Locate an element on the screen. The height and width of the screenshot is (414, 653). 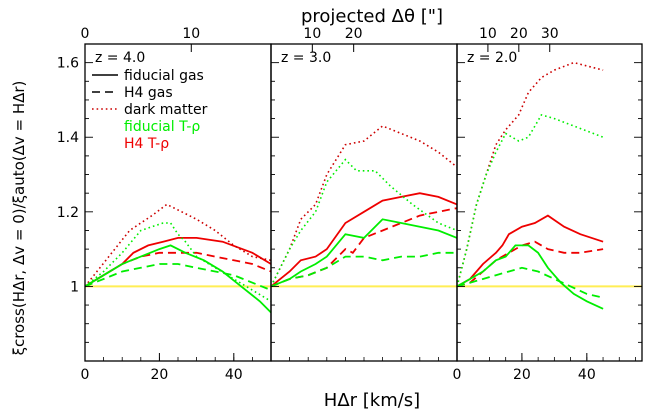
y-tick-label: 1.6 is located at coordinates (68, 64).